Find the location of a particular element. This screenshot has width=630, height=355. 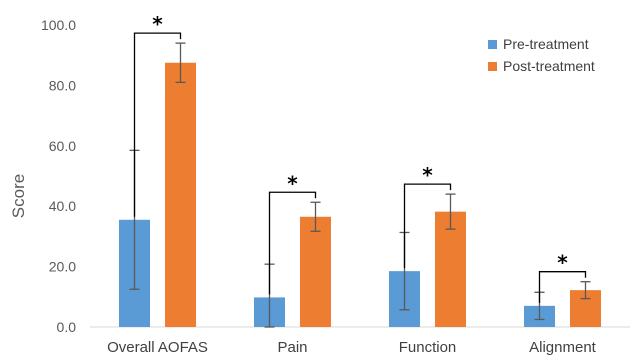

legend-label: Post-treatment is located at coordinates (549, 66).